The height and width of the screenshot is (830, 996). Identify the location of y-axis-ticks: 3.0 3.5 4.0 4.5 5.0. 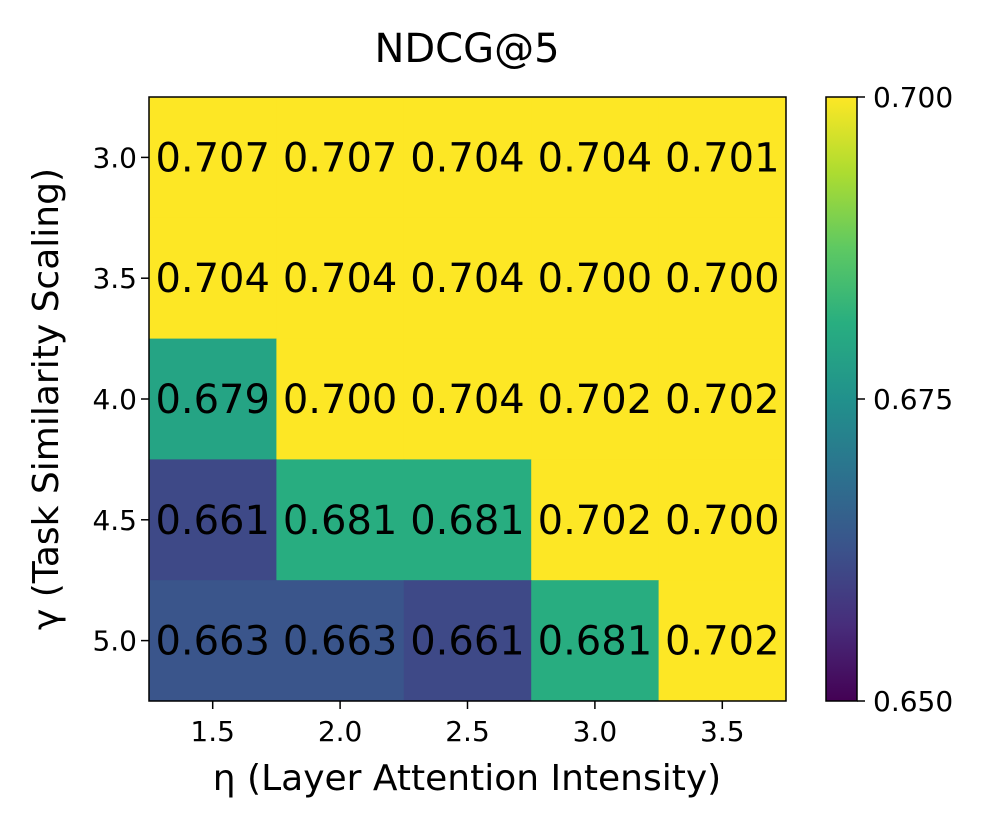
(120, 399).